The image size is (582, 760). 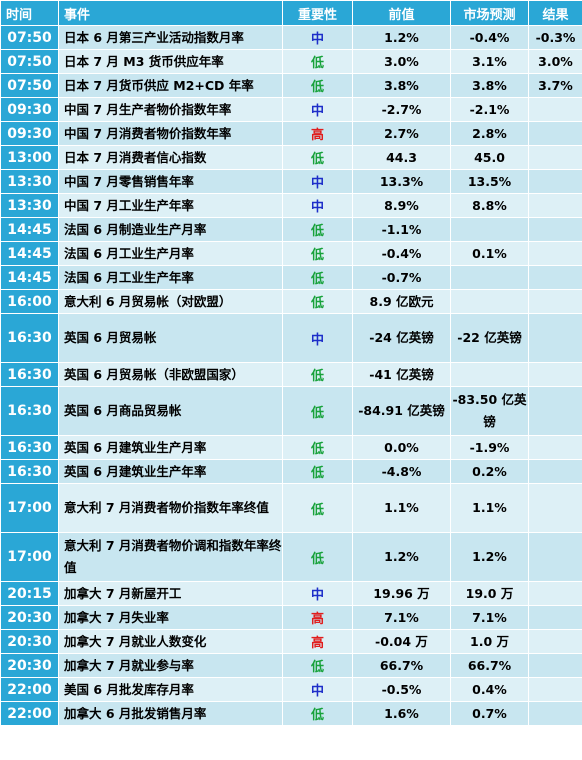 What do you see at coordinates (29, 13) in the screenshot?
I see `header-time: 时间` at bounding box center [29, 13].